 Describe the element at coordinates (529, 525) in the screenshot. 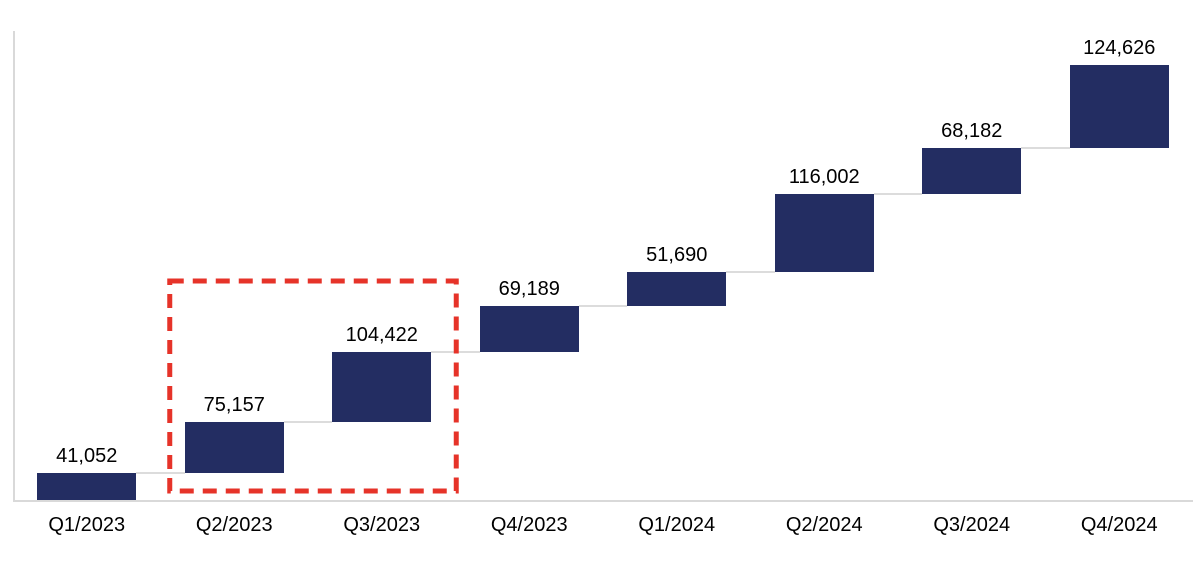

I see `x-axis-label: Q4/2023` at that location.